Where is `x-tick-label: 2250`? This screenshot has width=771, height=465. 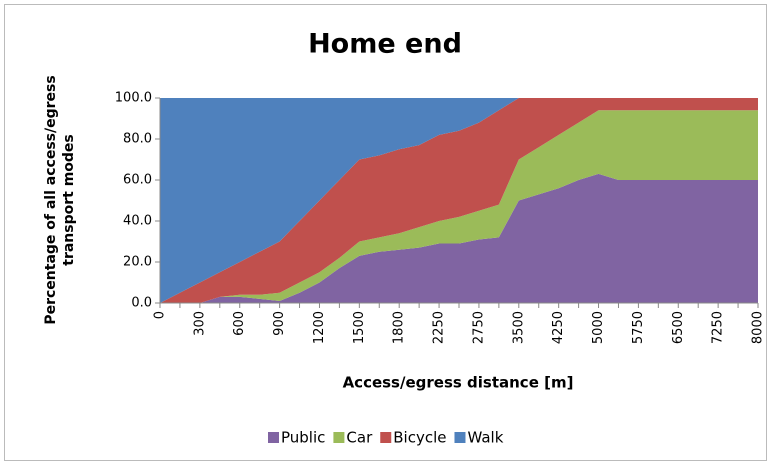 x-tick-label: 2250 is located at coordinates (439, 327).